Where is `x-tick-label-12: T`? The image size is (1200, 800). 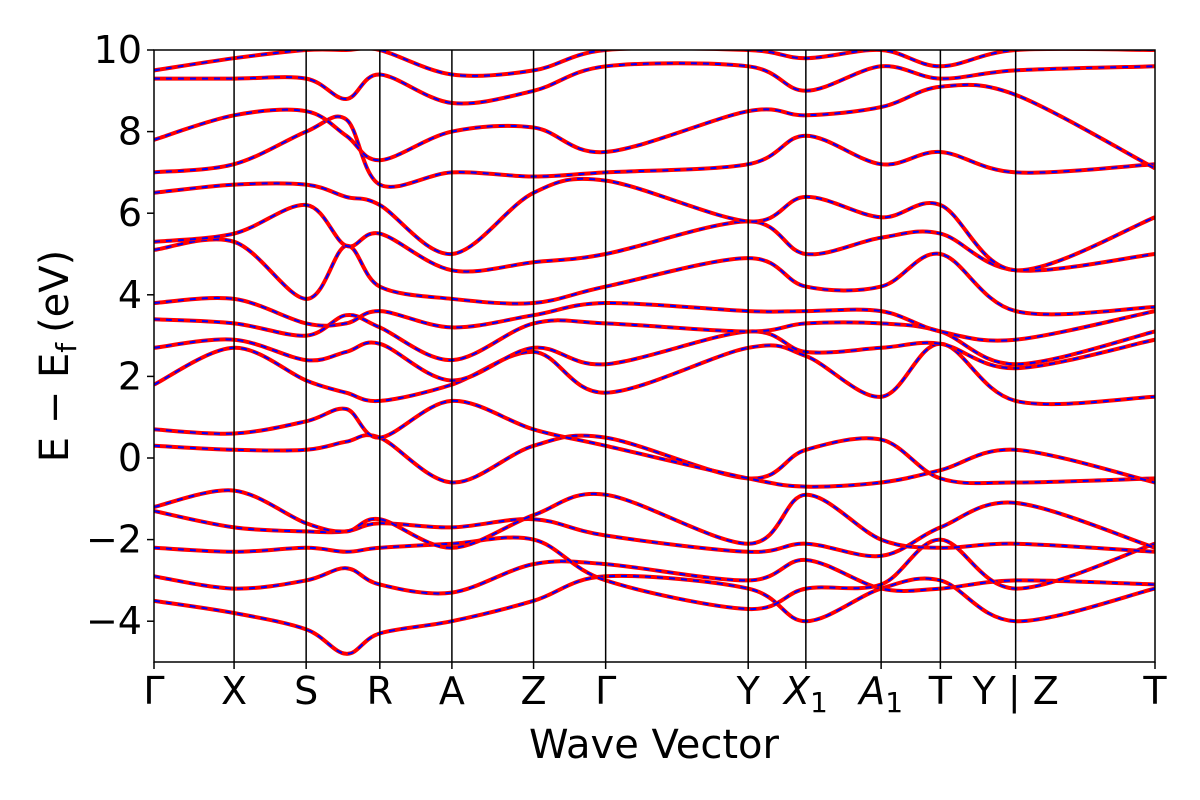 x-tick-label-12: T is located at coordinates (1154, 691).